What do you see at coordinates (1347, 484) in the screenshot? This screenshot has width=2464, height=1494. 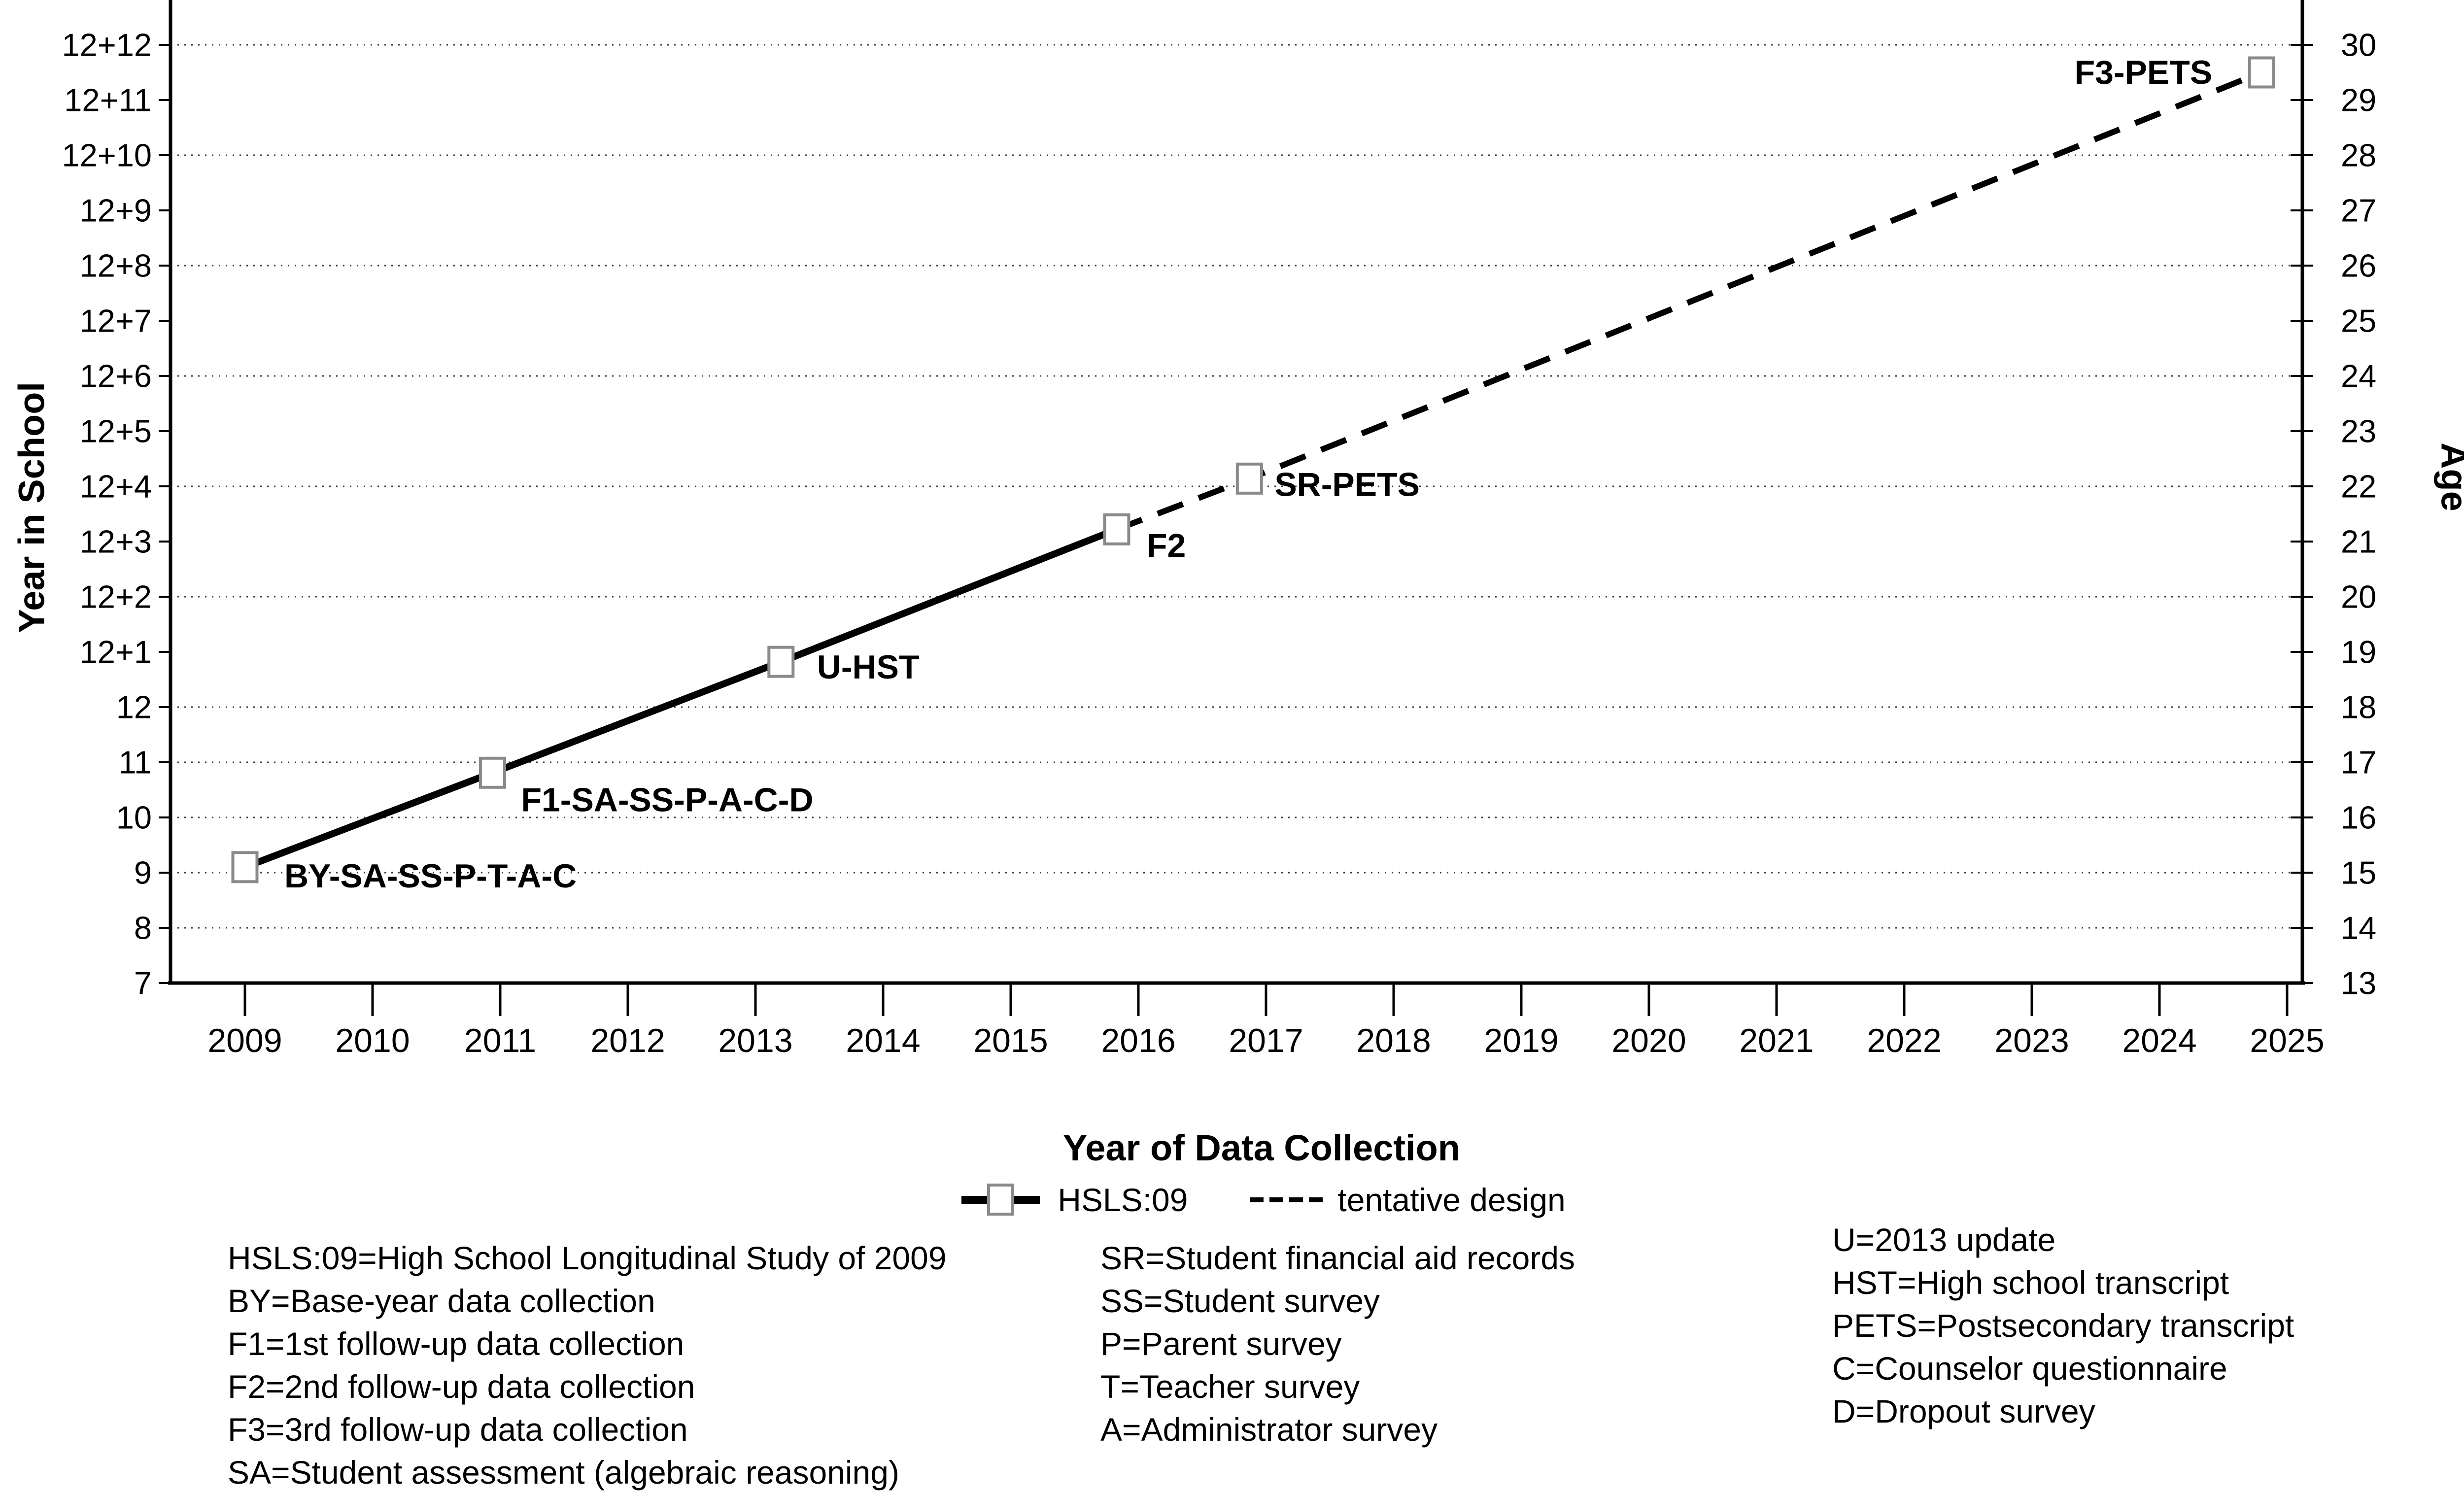 I see `data-point-label: SR-PETS` at bounding box center [1347, 484].